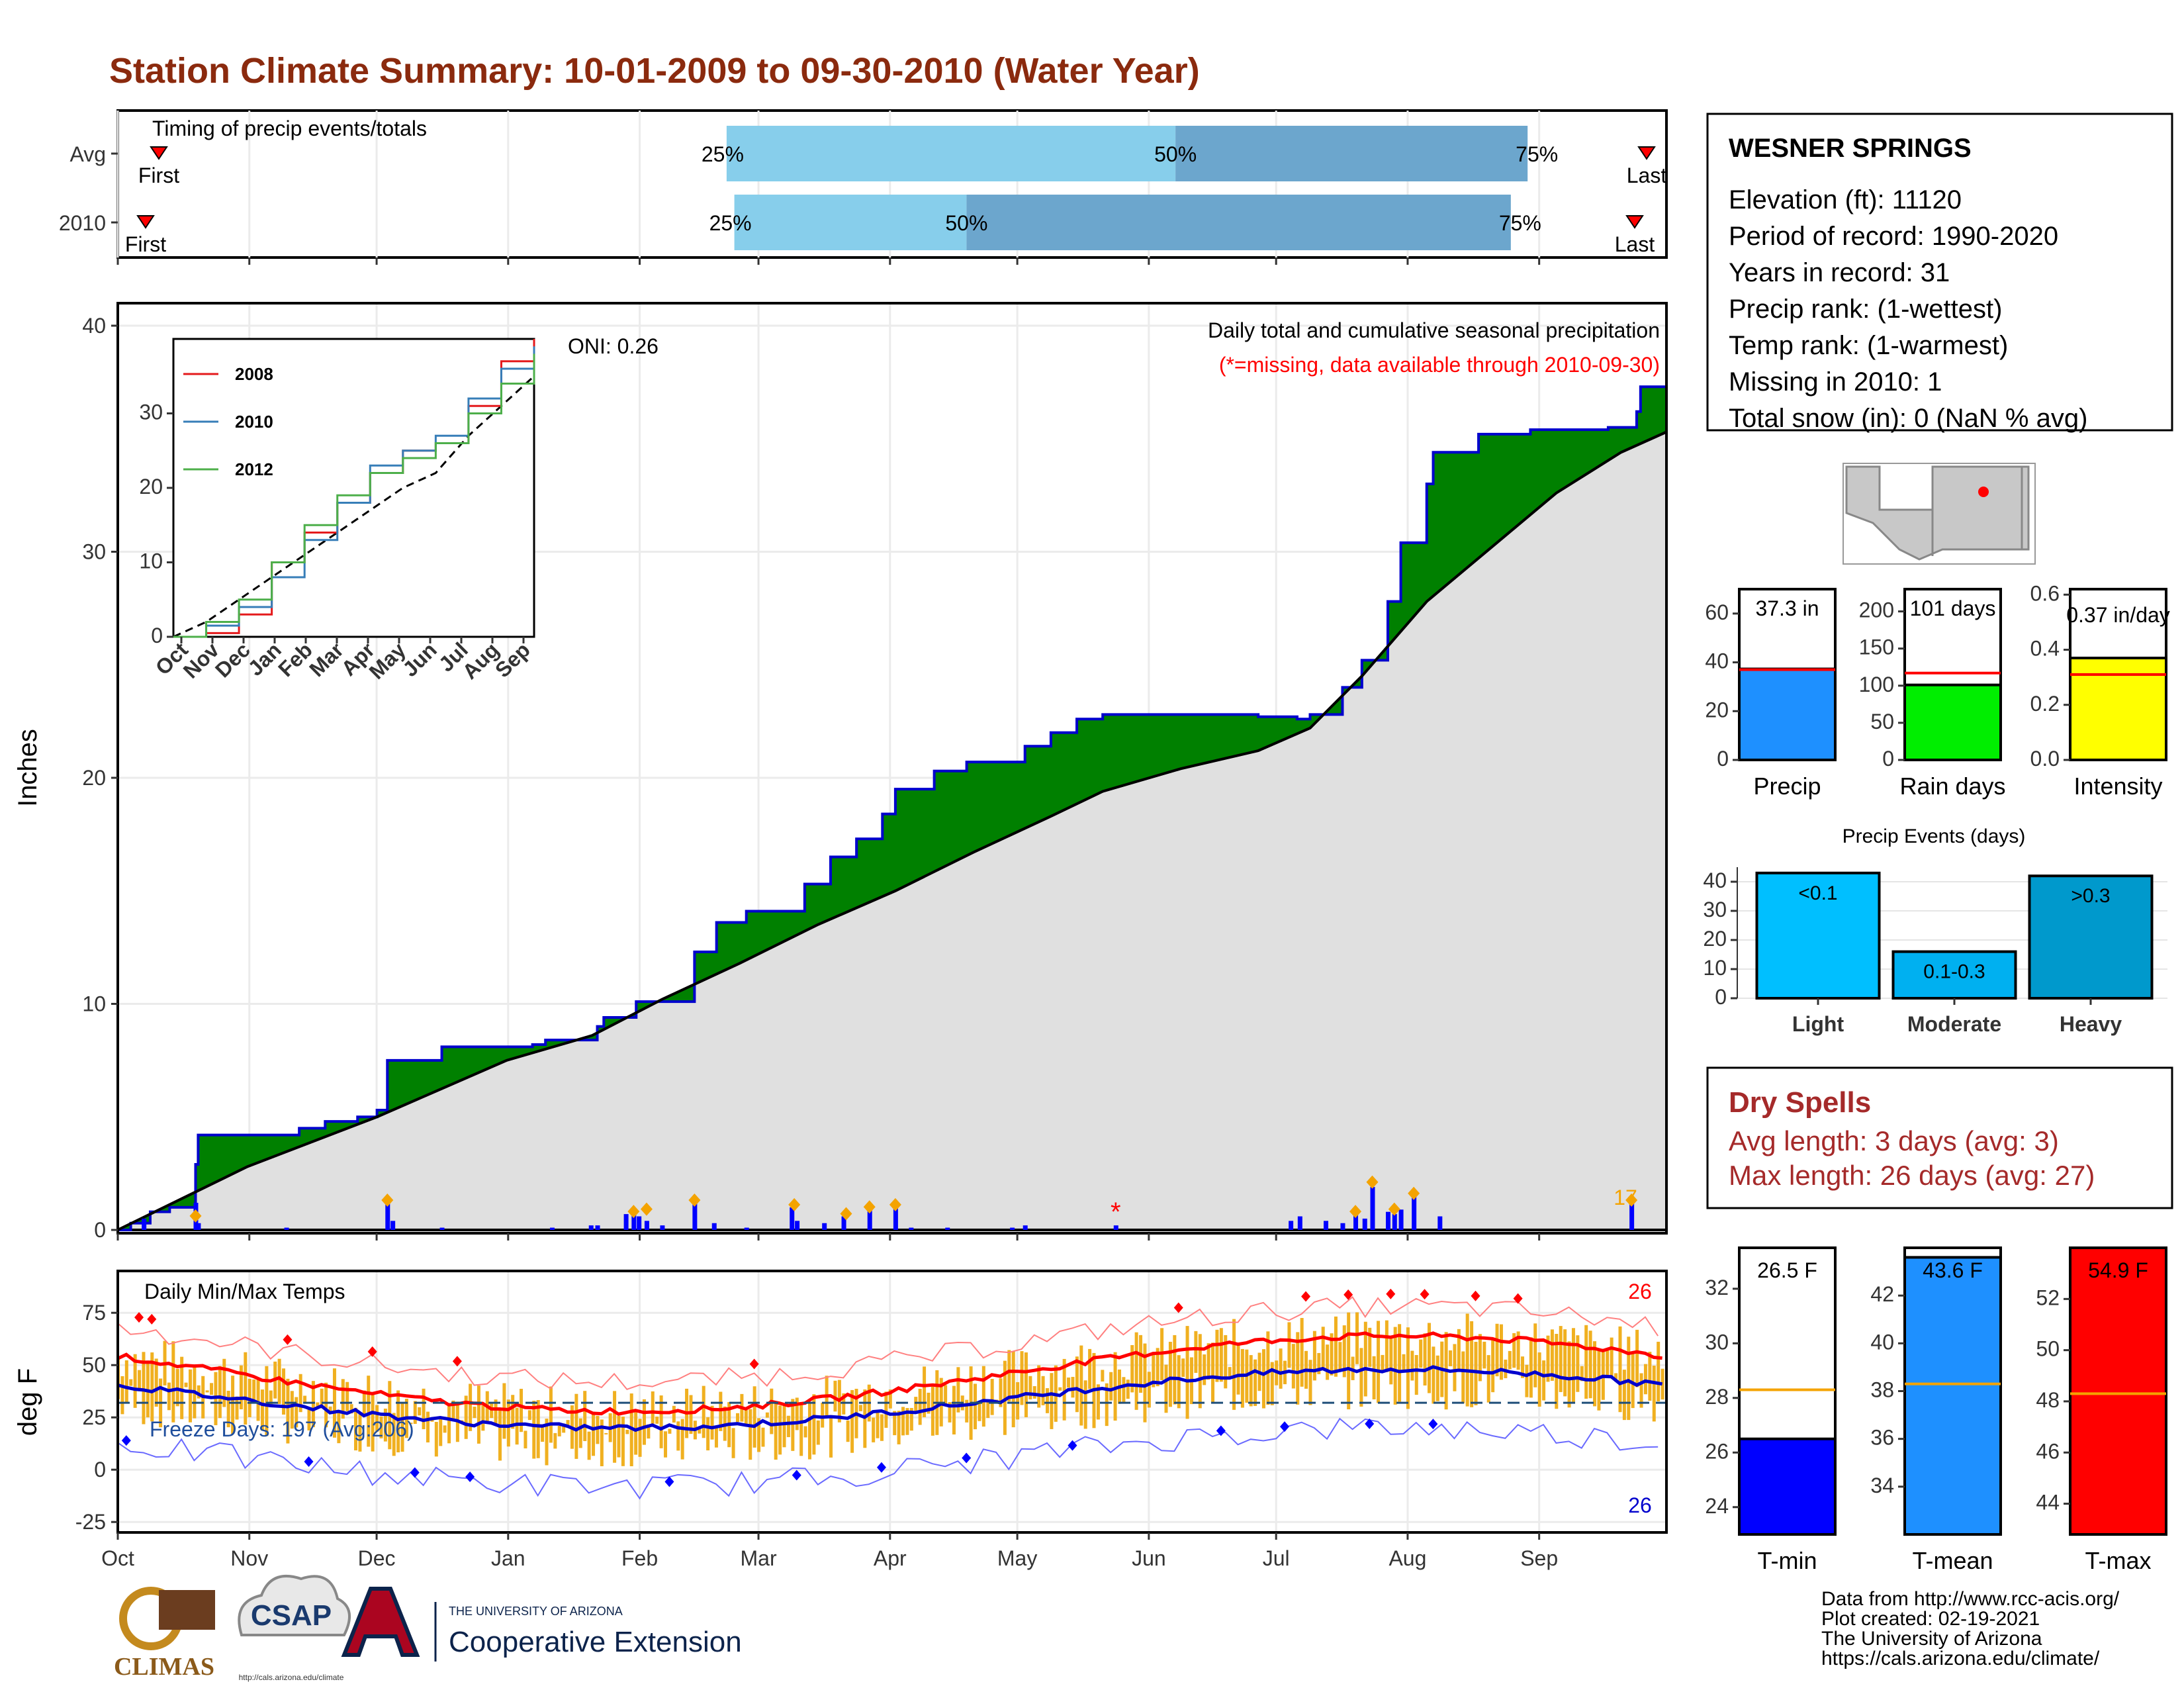 The width and height of the screenshot is (2184, 1688). What do you see at coordinates (2048, 1400) in the screenshot?
I see `temp-bar-tick-label-2-2: 48` at bounding box center [2048, 1400].